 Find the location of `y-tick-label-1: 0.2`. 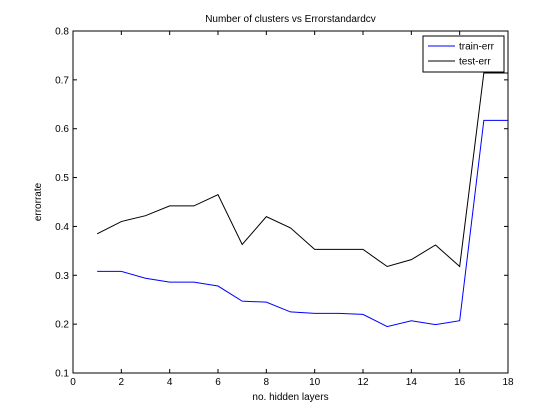

y-tick-label-1: 0.2 is located at coordinates (62, 325).